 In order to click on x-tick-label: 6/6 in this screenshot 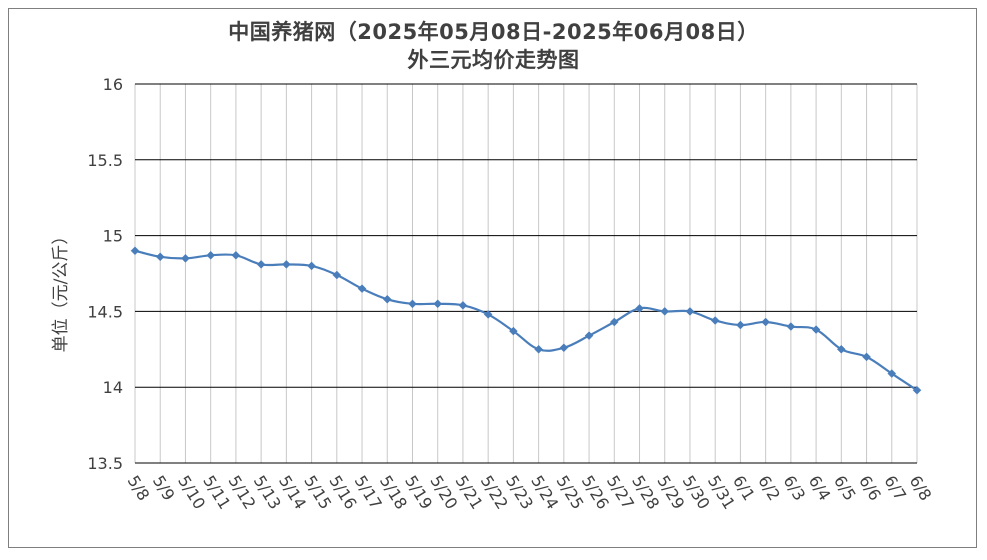, I will do `click(870, 488)`.